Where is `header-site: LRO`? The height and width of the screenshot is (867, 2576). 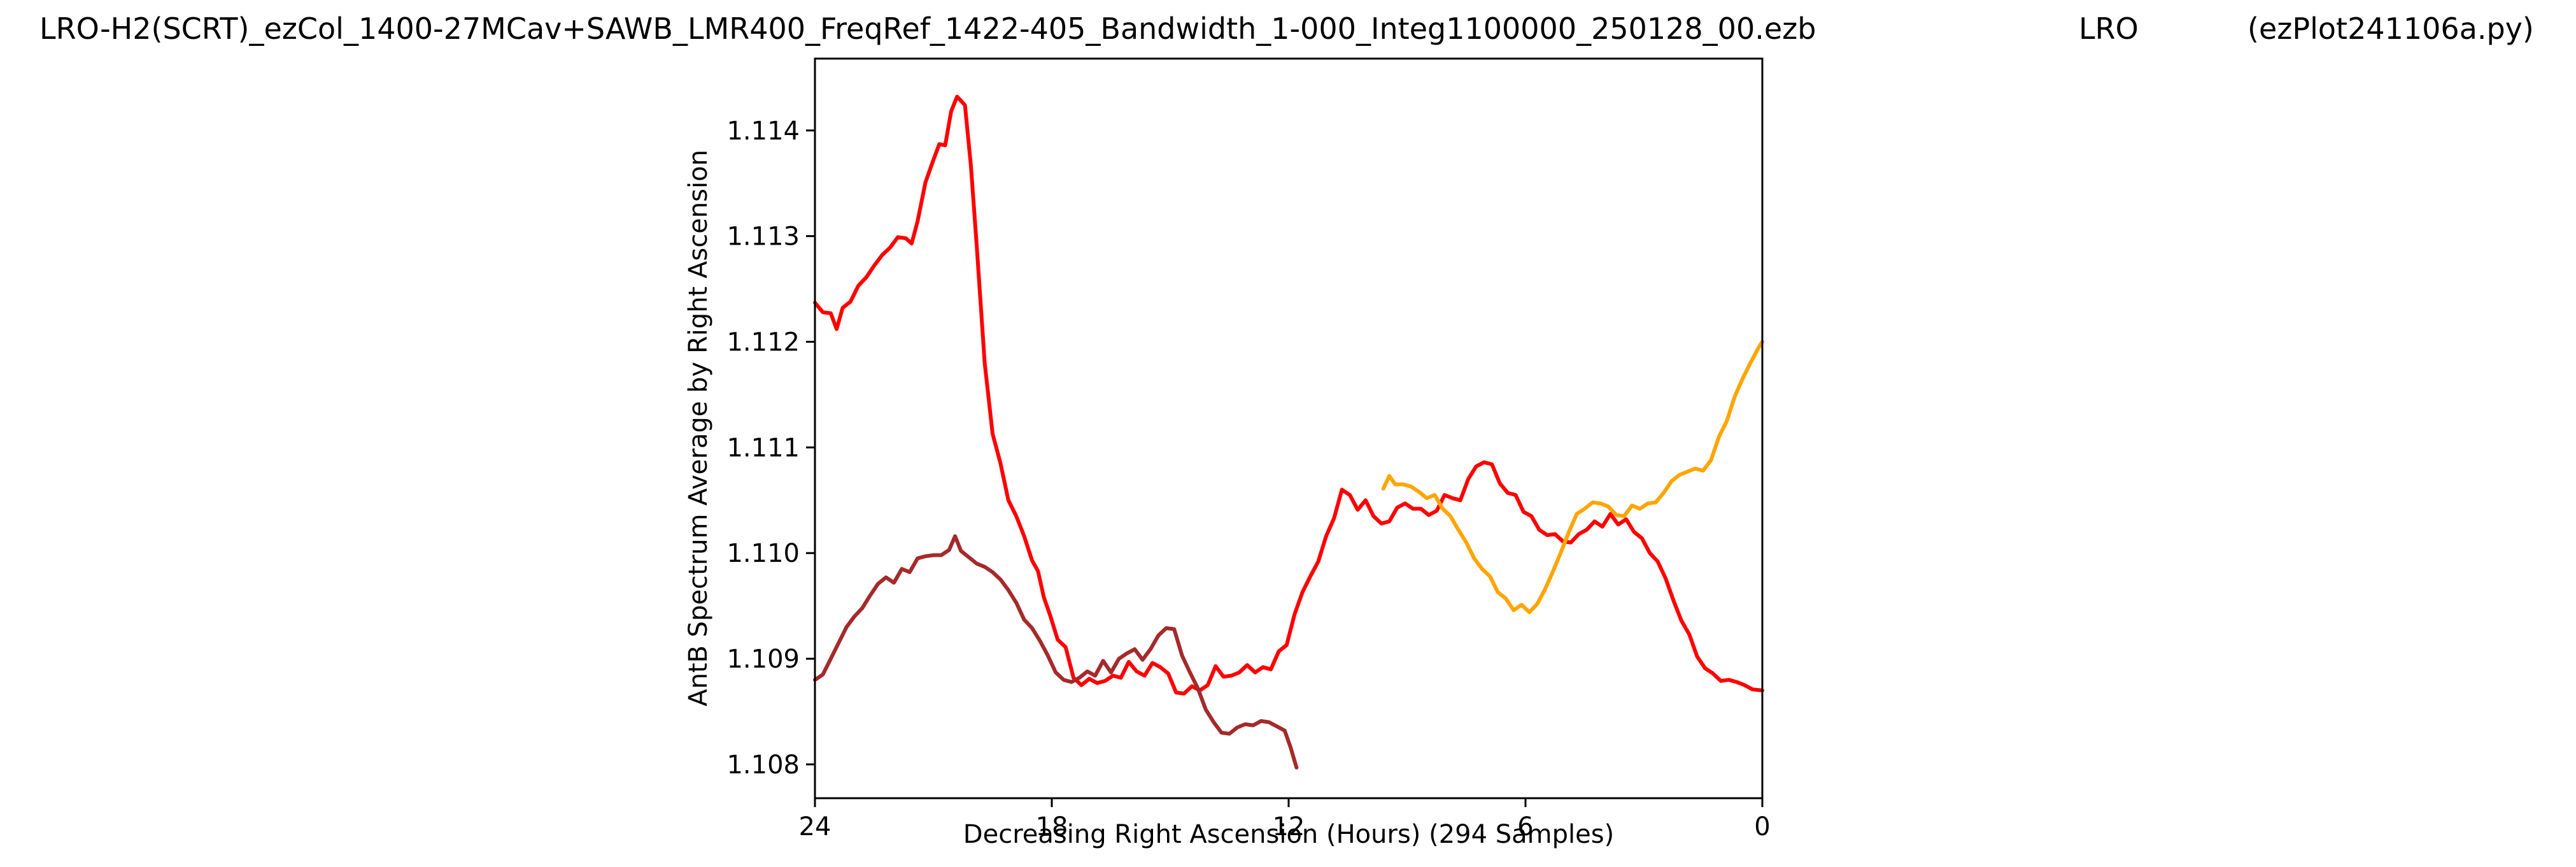
header-site: LRO is located at coordinates (2109, 28).